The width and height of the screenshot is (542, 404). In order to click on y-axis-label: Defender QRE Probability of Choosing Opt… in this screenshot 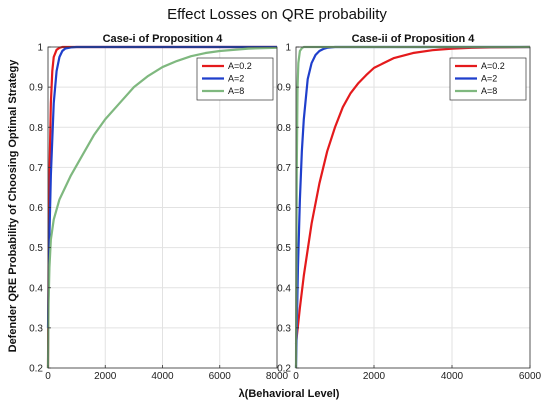, I will do `click(13, 206)`.